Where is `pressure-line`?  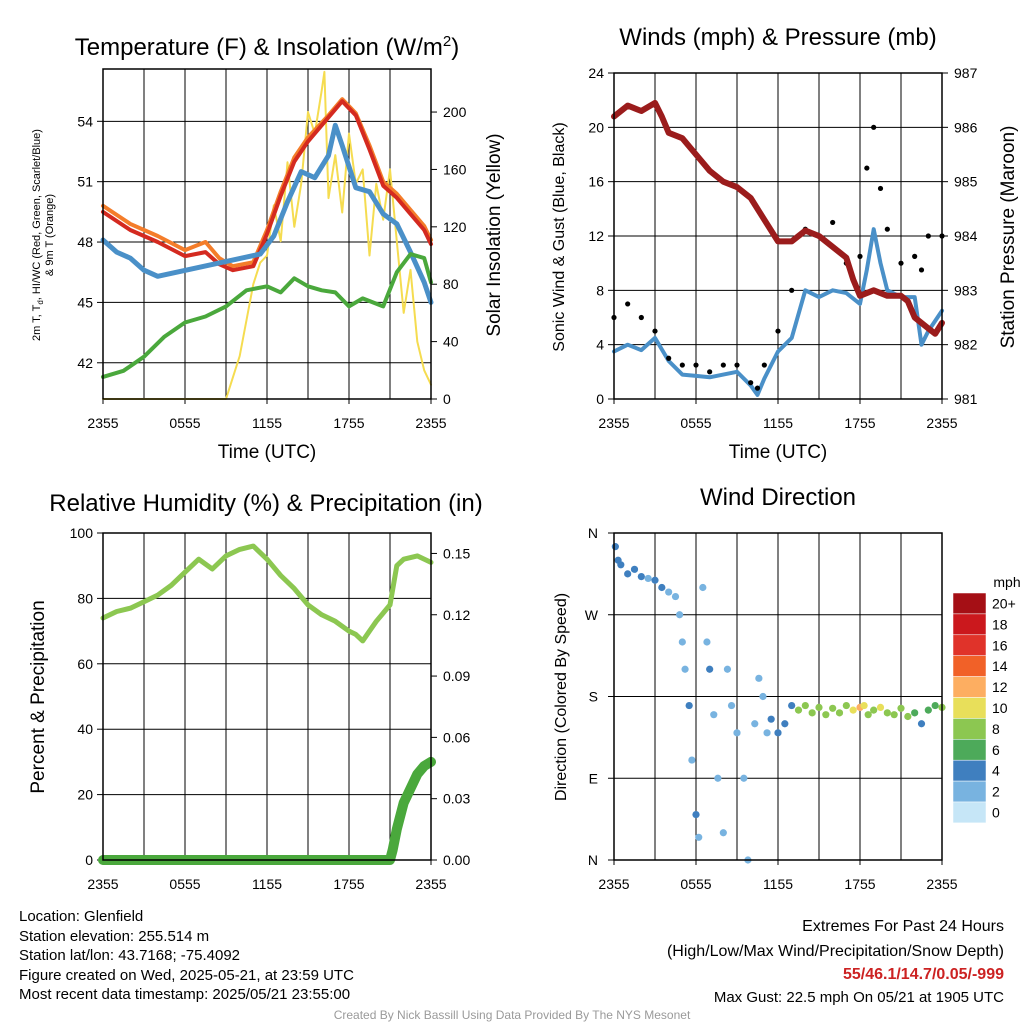 pressure-line is located at coordinates (778, 218).